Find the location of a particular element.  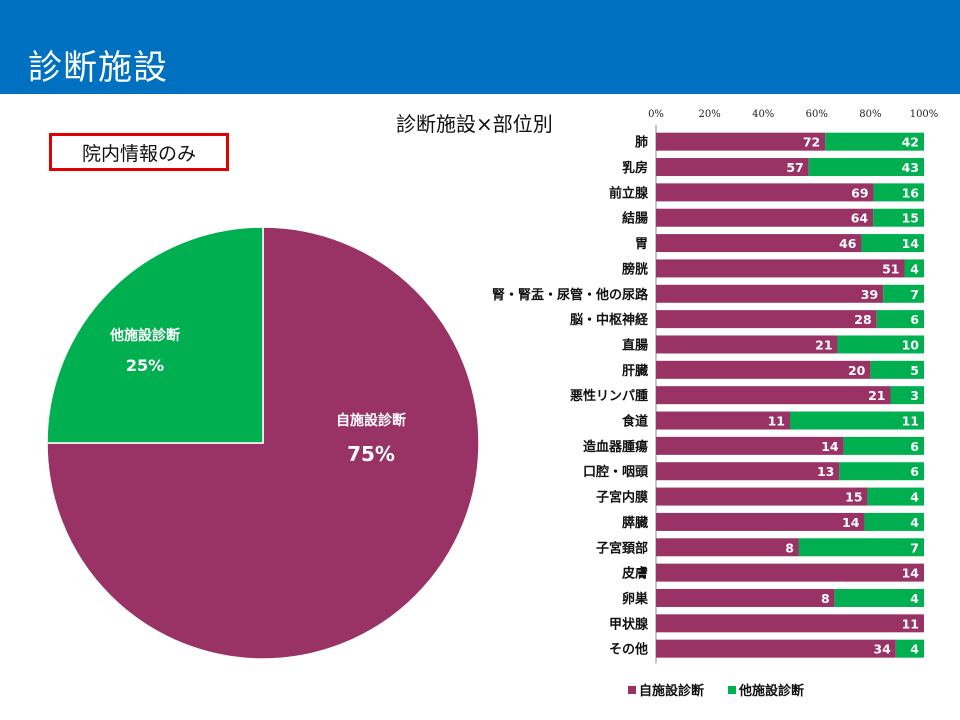

category-label: 造血器腫瘍 is located at coordinates (615, 447).